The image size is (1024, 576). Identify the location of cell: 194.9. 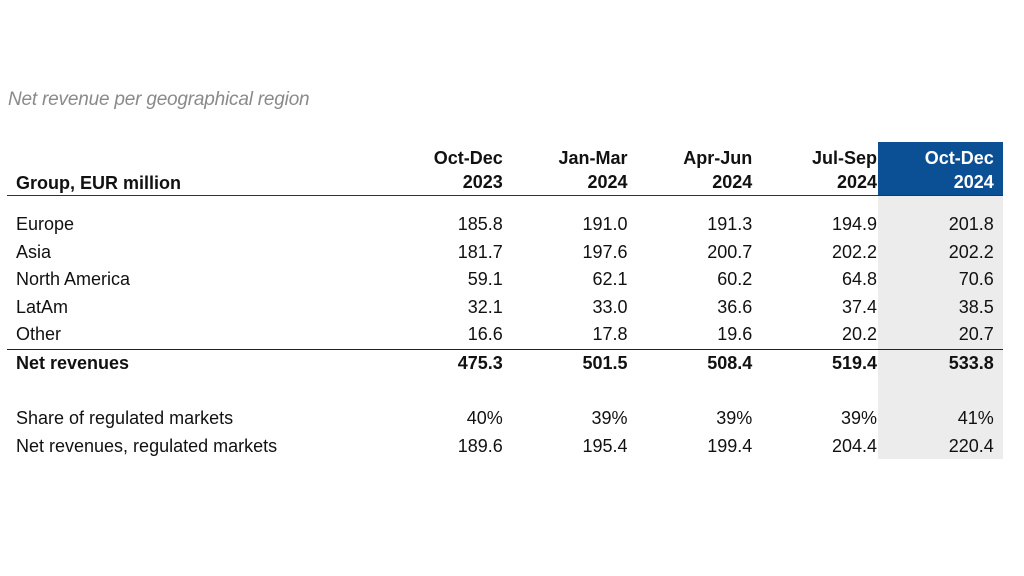
(854, 224).